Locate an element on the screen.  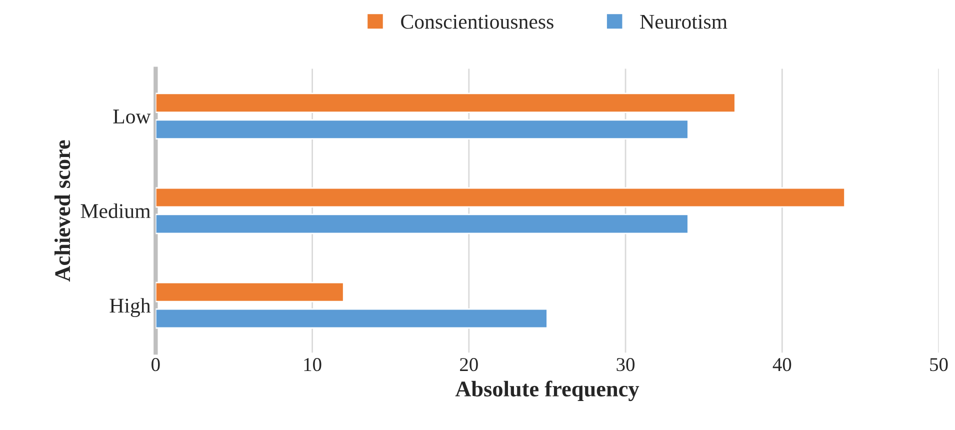
x-tick-label: 40 is located at coordinates (782, 365).